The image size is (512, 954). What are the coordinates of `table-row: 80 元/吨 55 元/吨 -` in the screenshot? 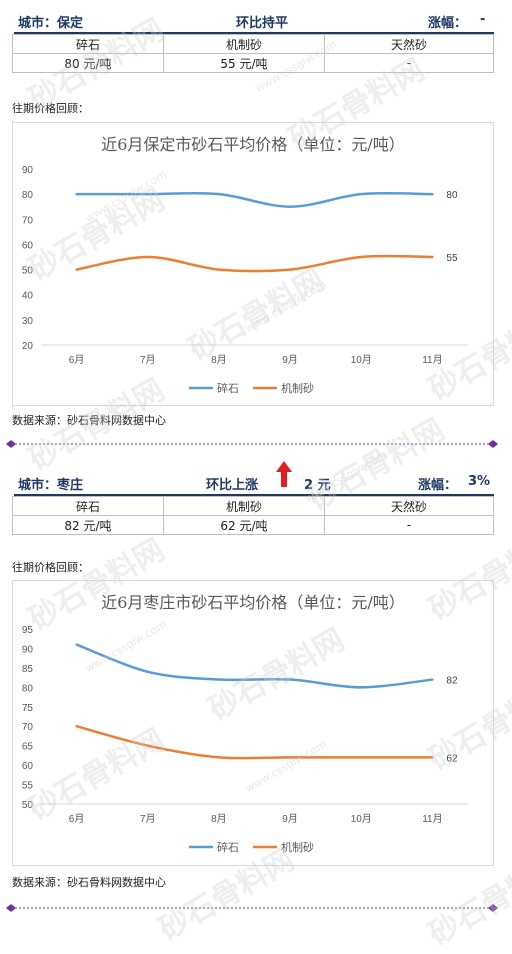 It's located at (253, 63).